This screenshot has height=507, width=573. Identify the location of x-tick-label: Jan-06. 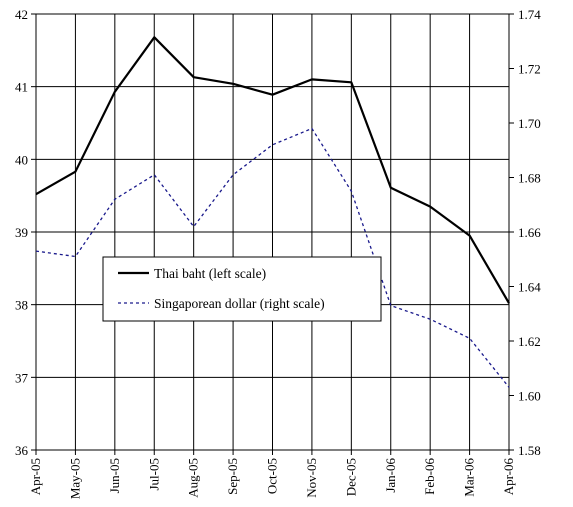
(390, 475).